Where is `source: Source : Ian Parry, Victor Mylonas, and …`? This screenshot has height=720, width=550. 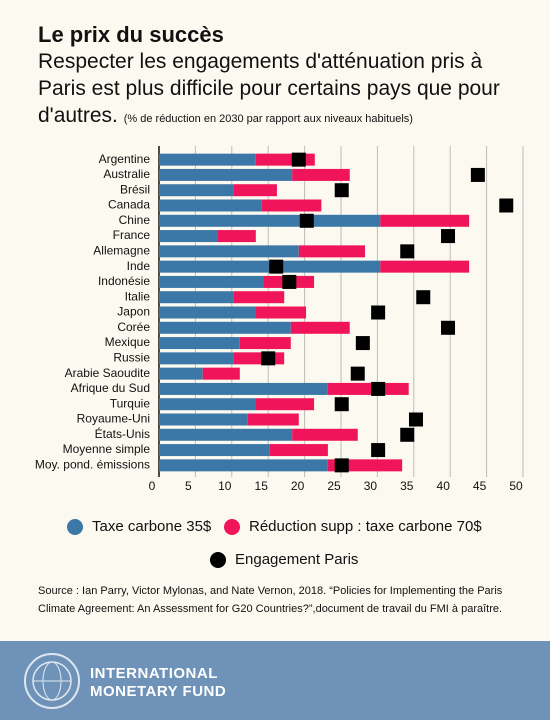 source: Source : Ian Parry, Victor Mylonas, and … is located at coordinates (270, 600).